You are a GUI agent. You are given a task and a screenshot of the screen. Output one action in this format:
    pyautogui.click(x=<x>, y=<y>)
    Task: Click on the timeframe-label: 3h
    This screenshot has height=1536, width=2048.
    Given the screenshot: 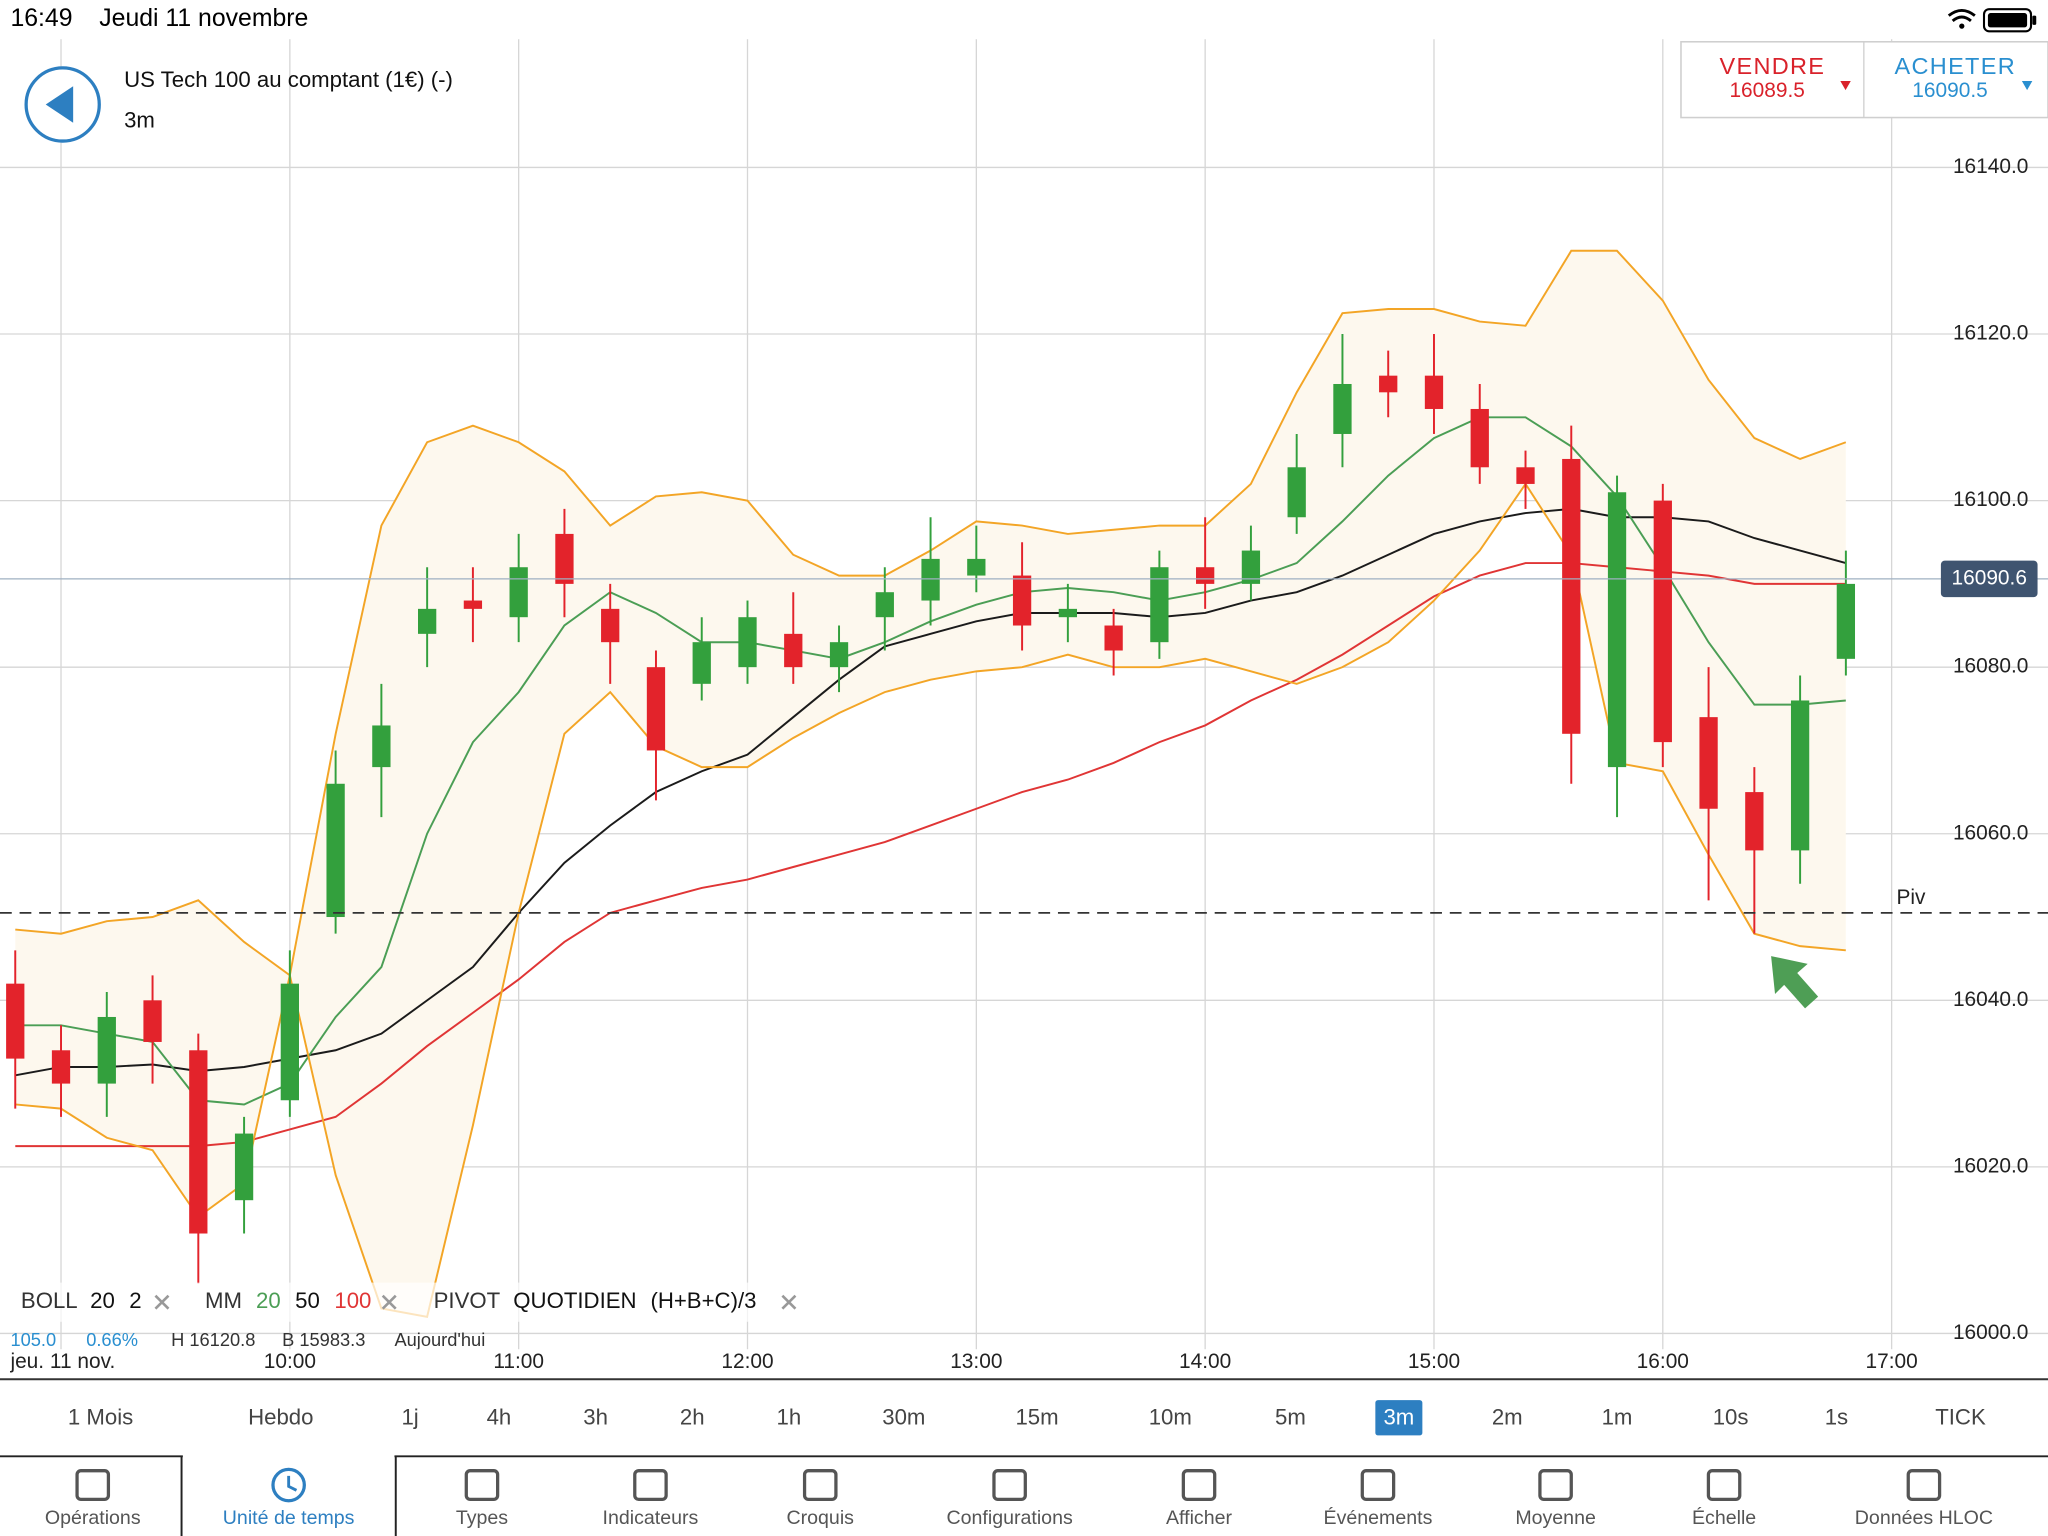 What is the action you would take?
    pyautogui.click(x=595, y=1416)
    